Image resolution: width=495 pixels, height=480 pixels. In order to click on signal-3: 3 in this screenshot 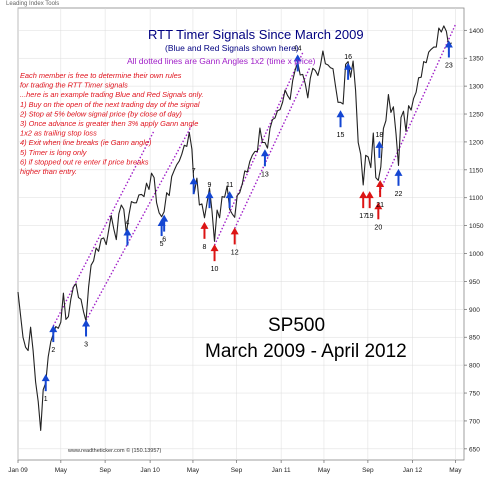, I will do `click(86, 333)`.